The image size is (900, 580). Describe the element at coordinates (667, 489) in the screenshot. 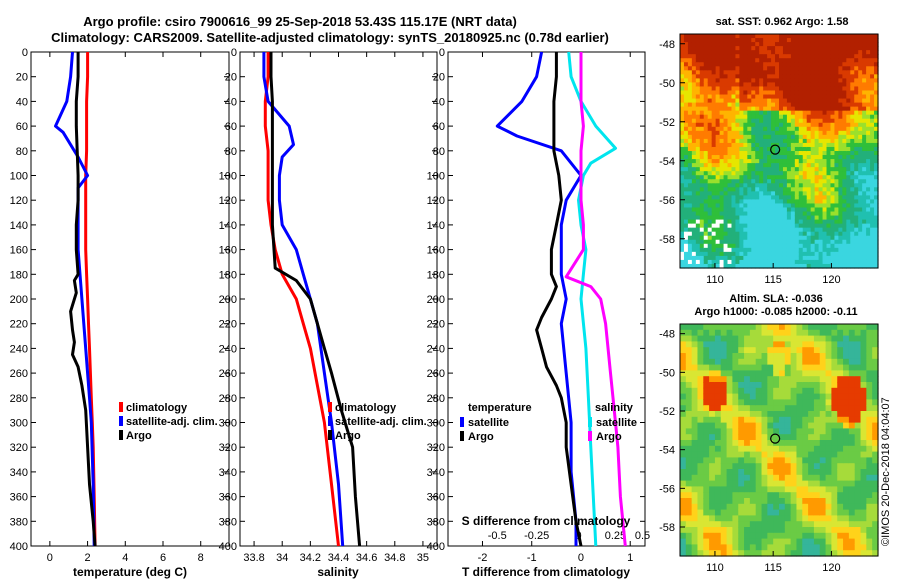

I see `sla-map-ytick-label: -56` at that location.